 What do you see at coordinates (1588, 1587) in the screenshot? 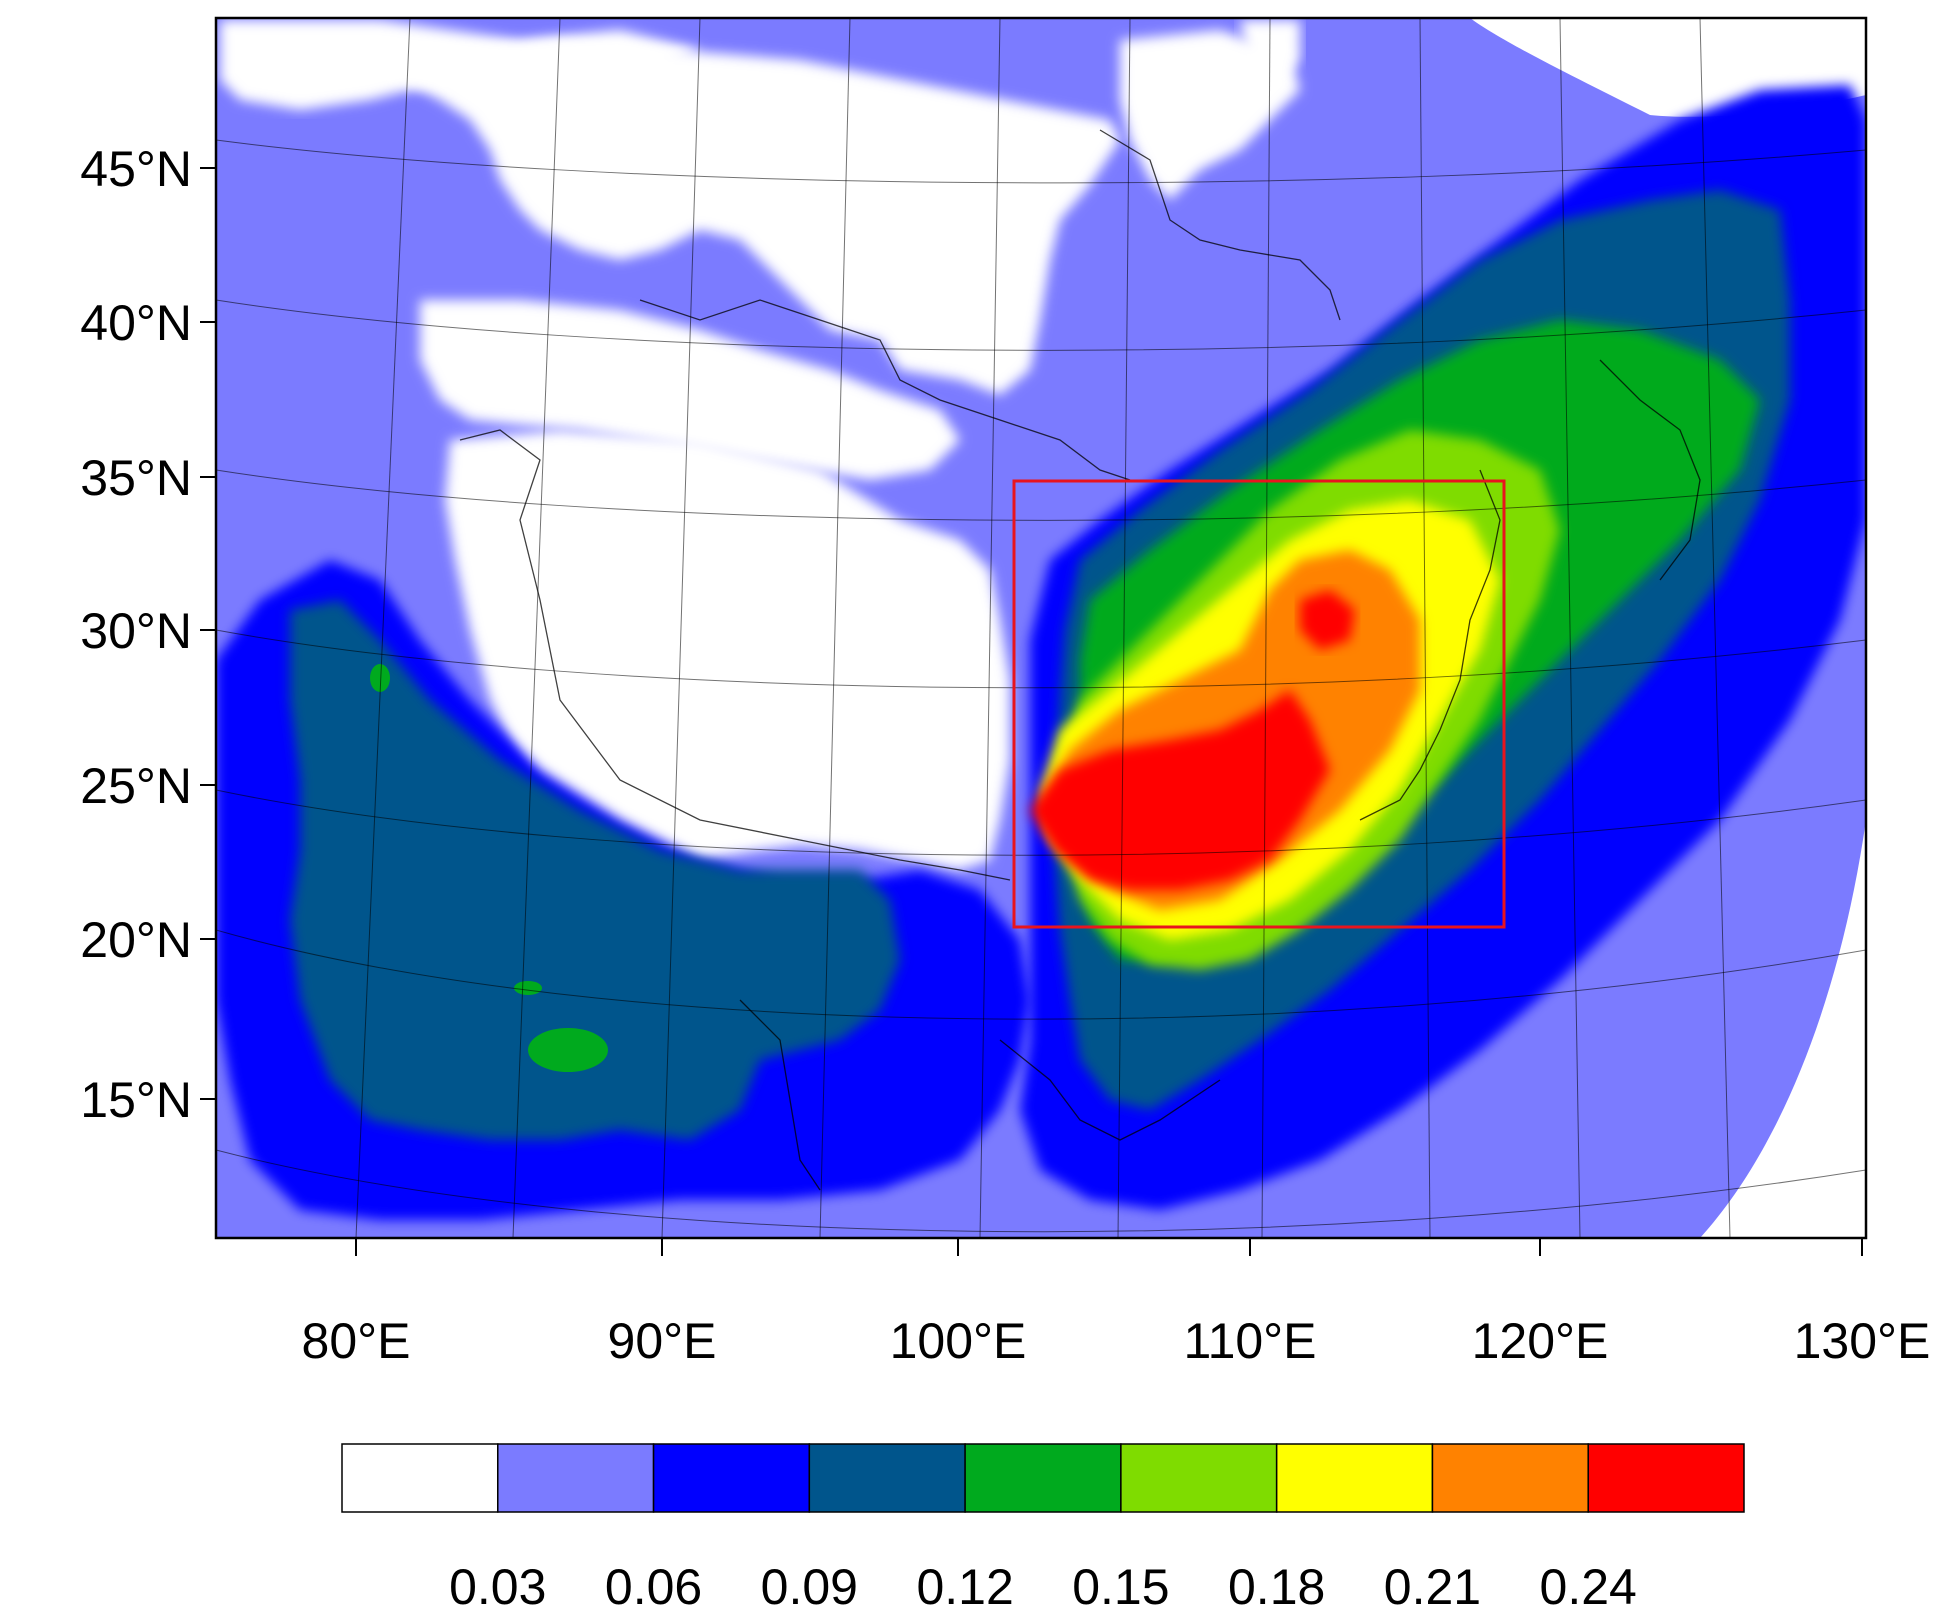
I see `colorbar-level-label: 0.24` at bounding box center [1588, 1587].